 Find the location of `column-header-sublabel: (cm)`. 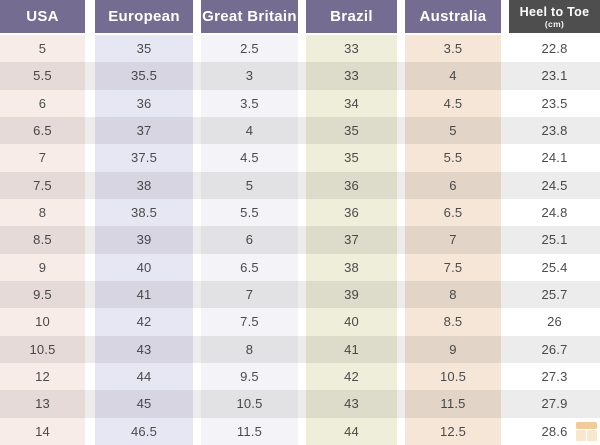

column-header-sublabel: (cm) is located at coordinates (554, 23).